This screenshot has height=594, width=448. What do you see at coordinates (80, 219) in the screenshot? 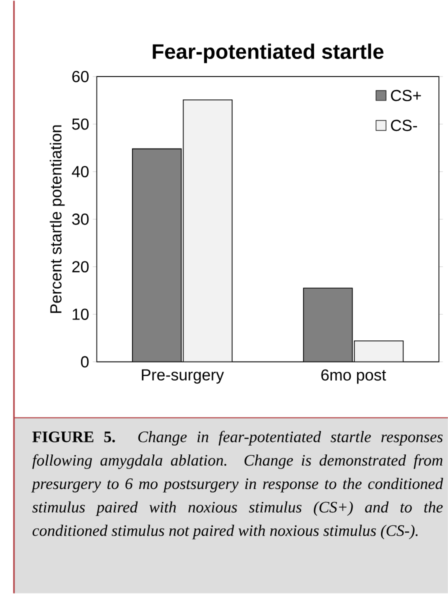
I see `y-tick-label: 30` at bounding box center [80, 219].